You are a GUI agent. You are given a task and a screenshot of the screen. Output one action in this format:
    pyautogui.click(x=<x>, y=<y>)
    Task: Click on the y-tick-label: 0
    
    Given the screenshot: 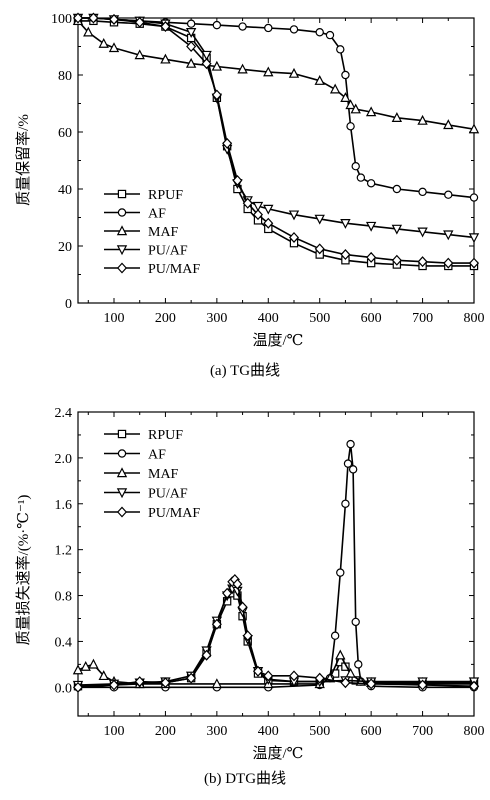 What is the action you would take?
    pyautogui.click(x=68, y=304)
    